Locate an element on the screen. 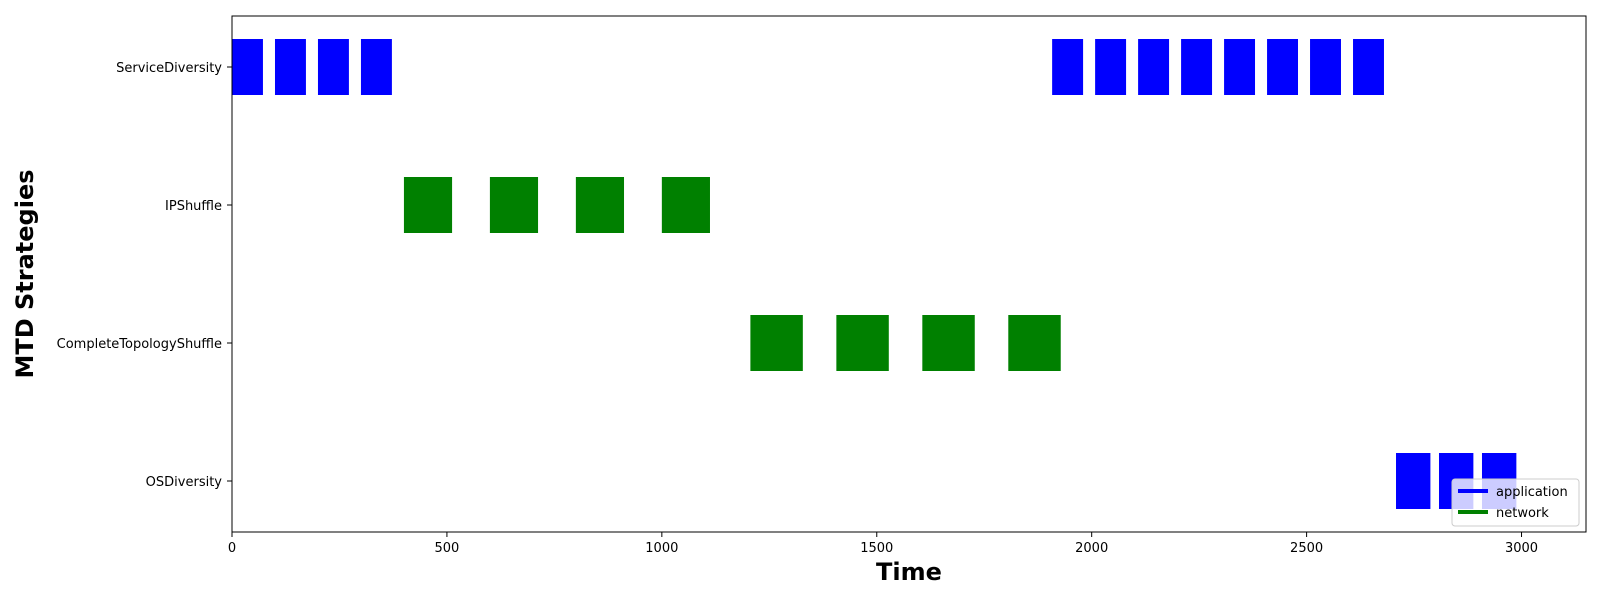  legend: application network is located at coordinates (1515, 502).